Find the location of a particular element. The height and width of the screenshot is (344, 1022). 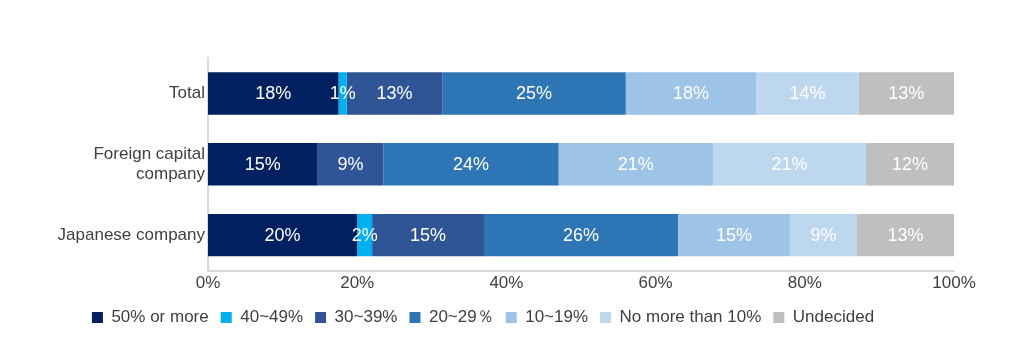

data-label: 20% is located at coordinates (282, 235).